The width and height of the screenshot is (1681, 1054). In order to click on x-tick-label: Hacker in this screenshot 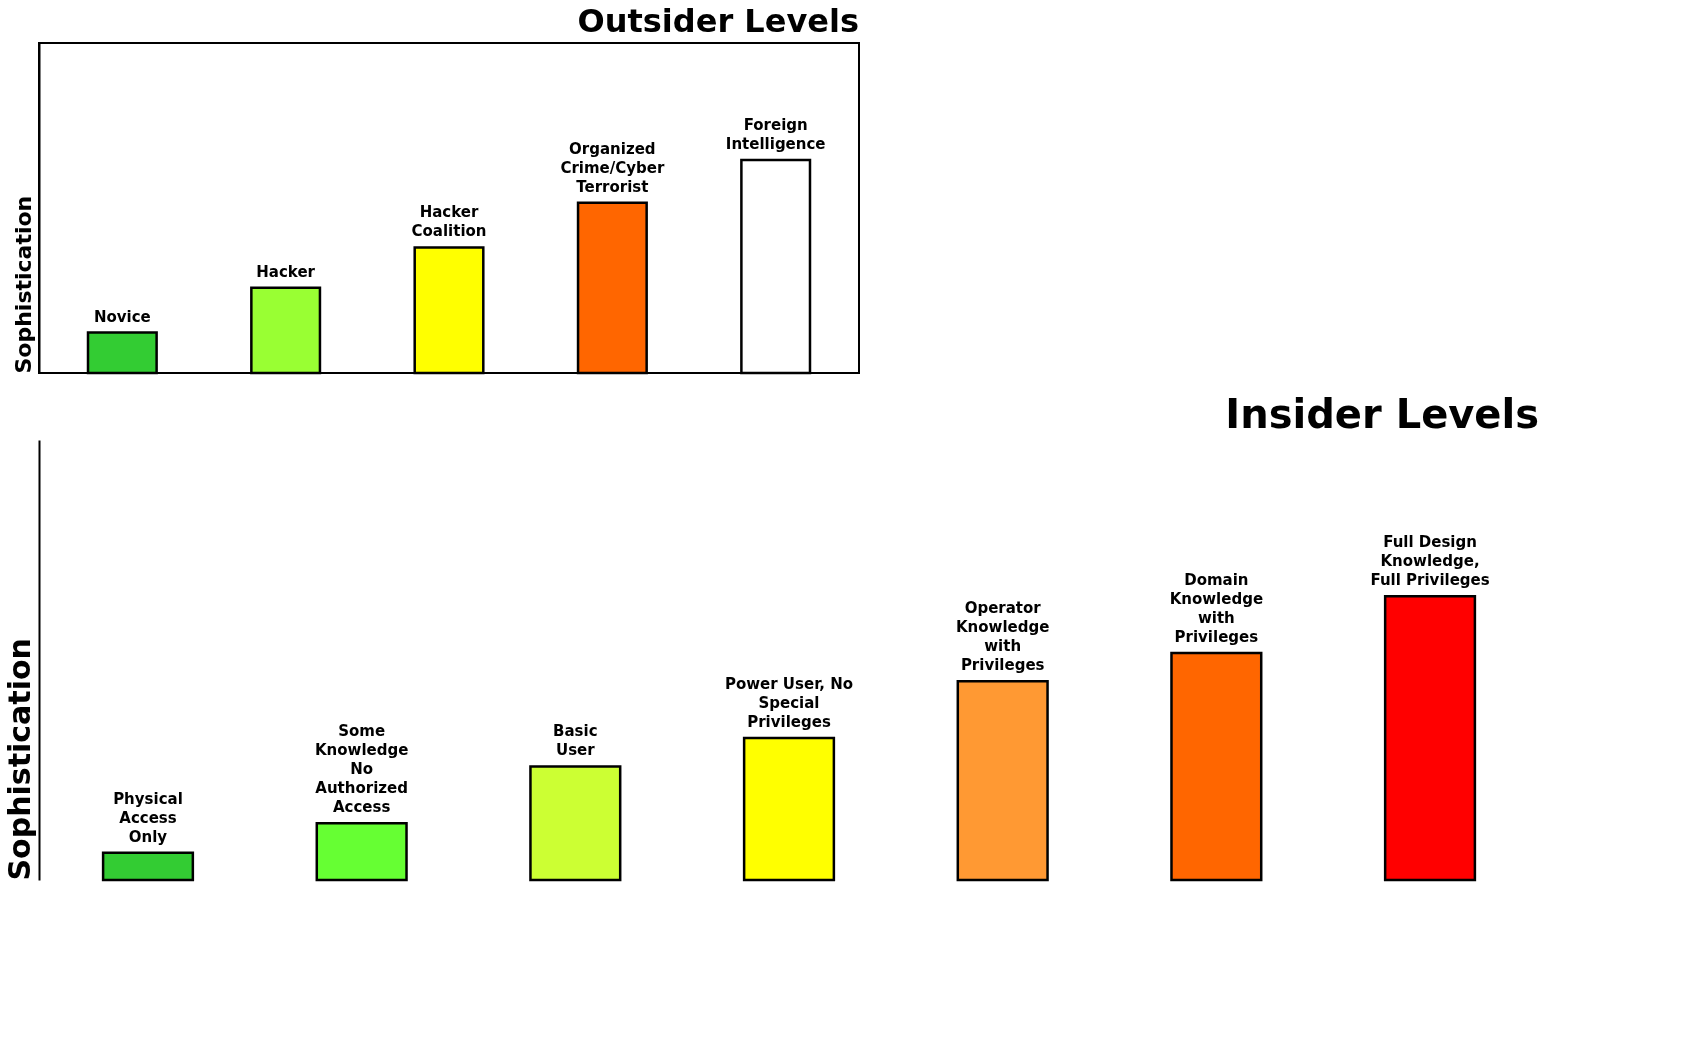, I will do `click(286, 271)`.